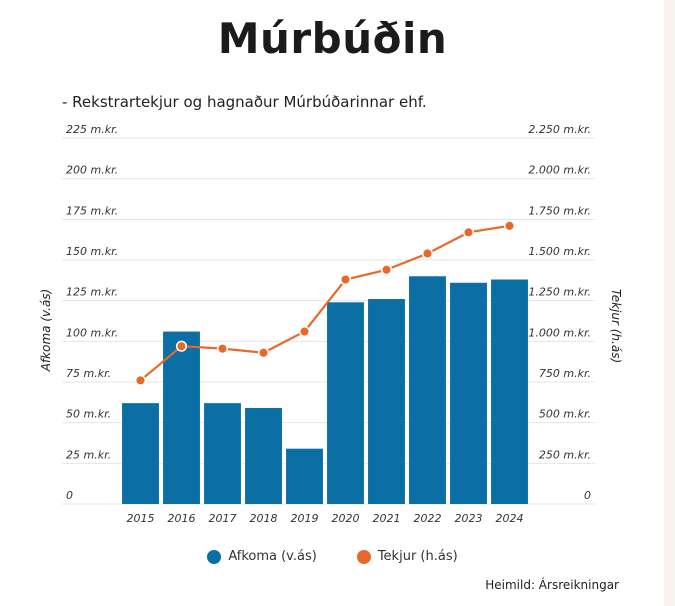  Describe the element at coordinates (92, 129) in the screenshot. I see `y-left-tick-label: 225 m.kr.` at that location.